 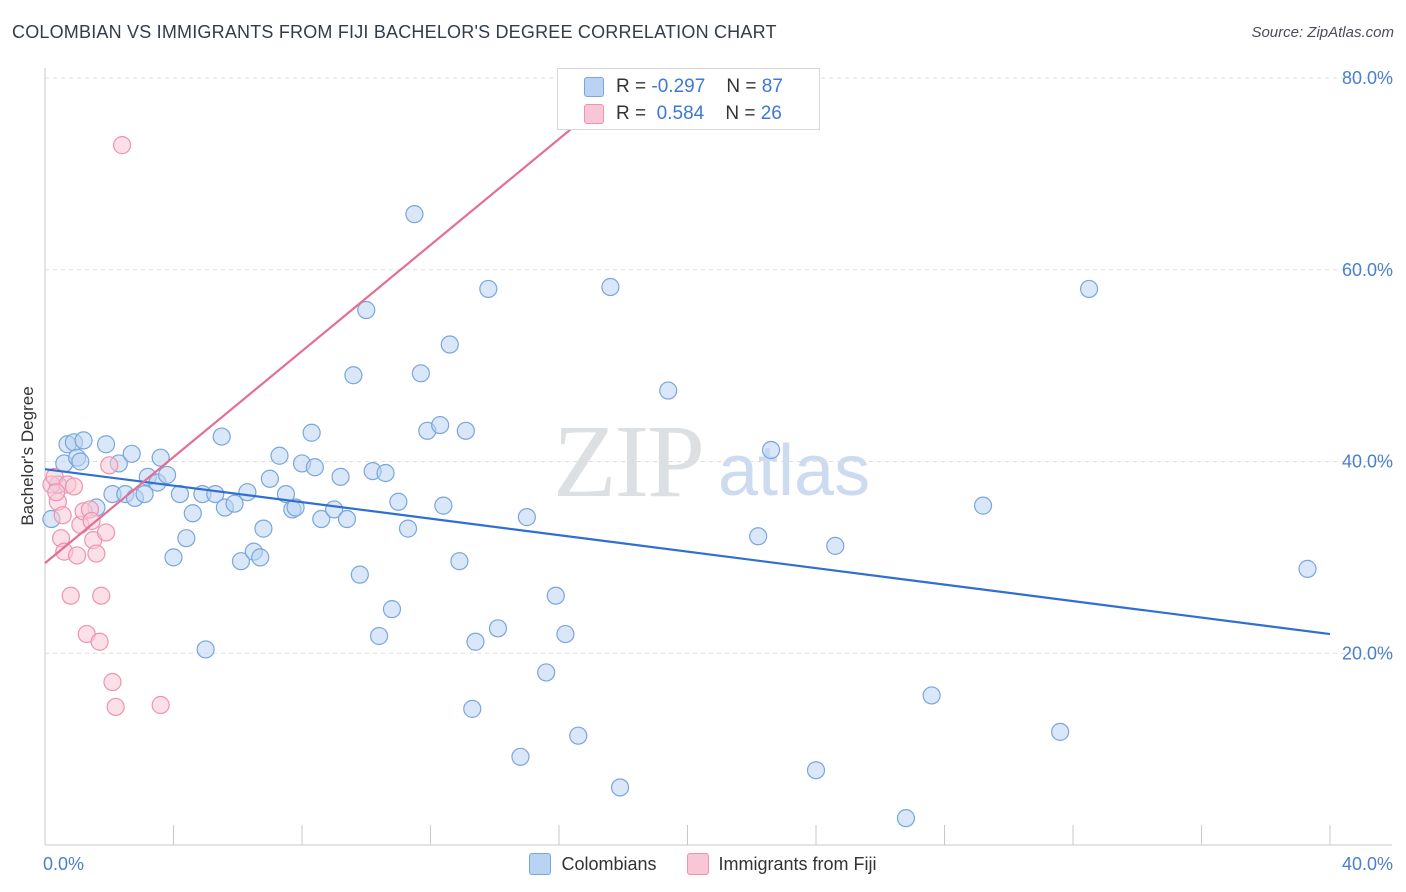 What do you see at coordinates (772, 86) in the screenshot?
I see `legend-n-value: 87` at bounding box center [772, 86].